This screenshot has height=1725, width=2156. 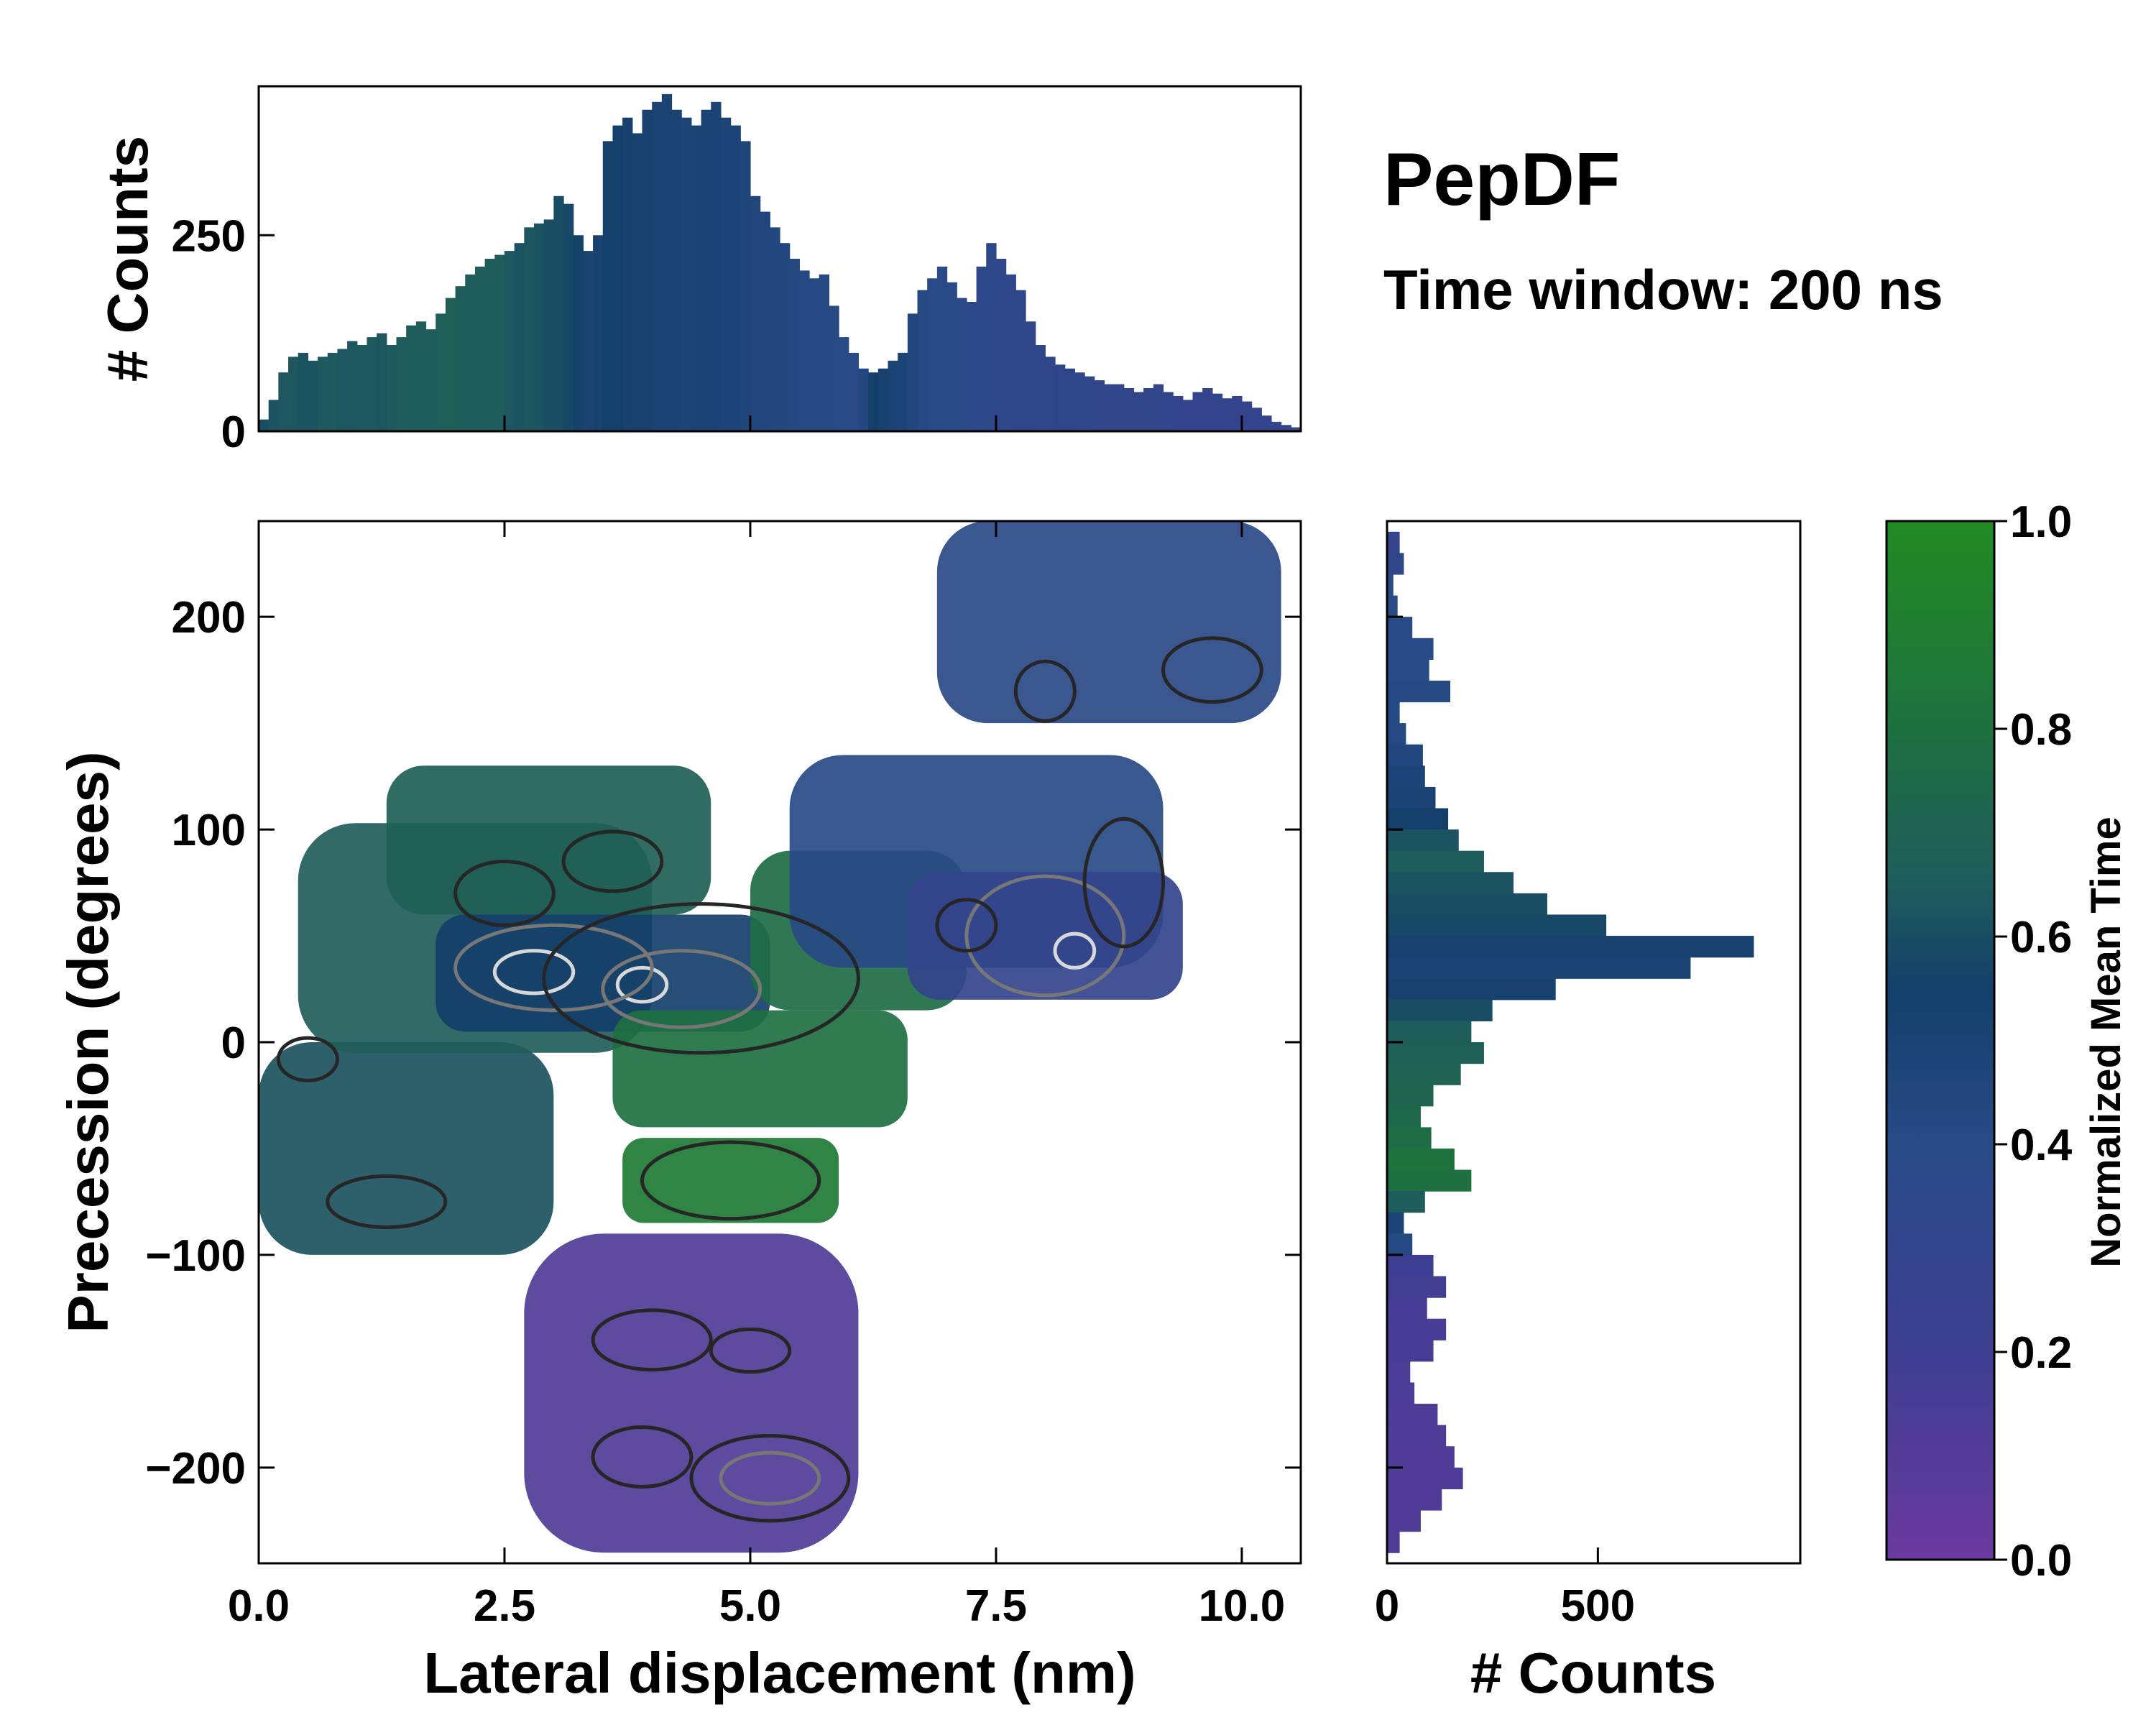 I want to click on top-histogram-panel: 0 250 # Counts, so click(x=699, y=271).